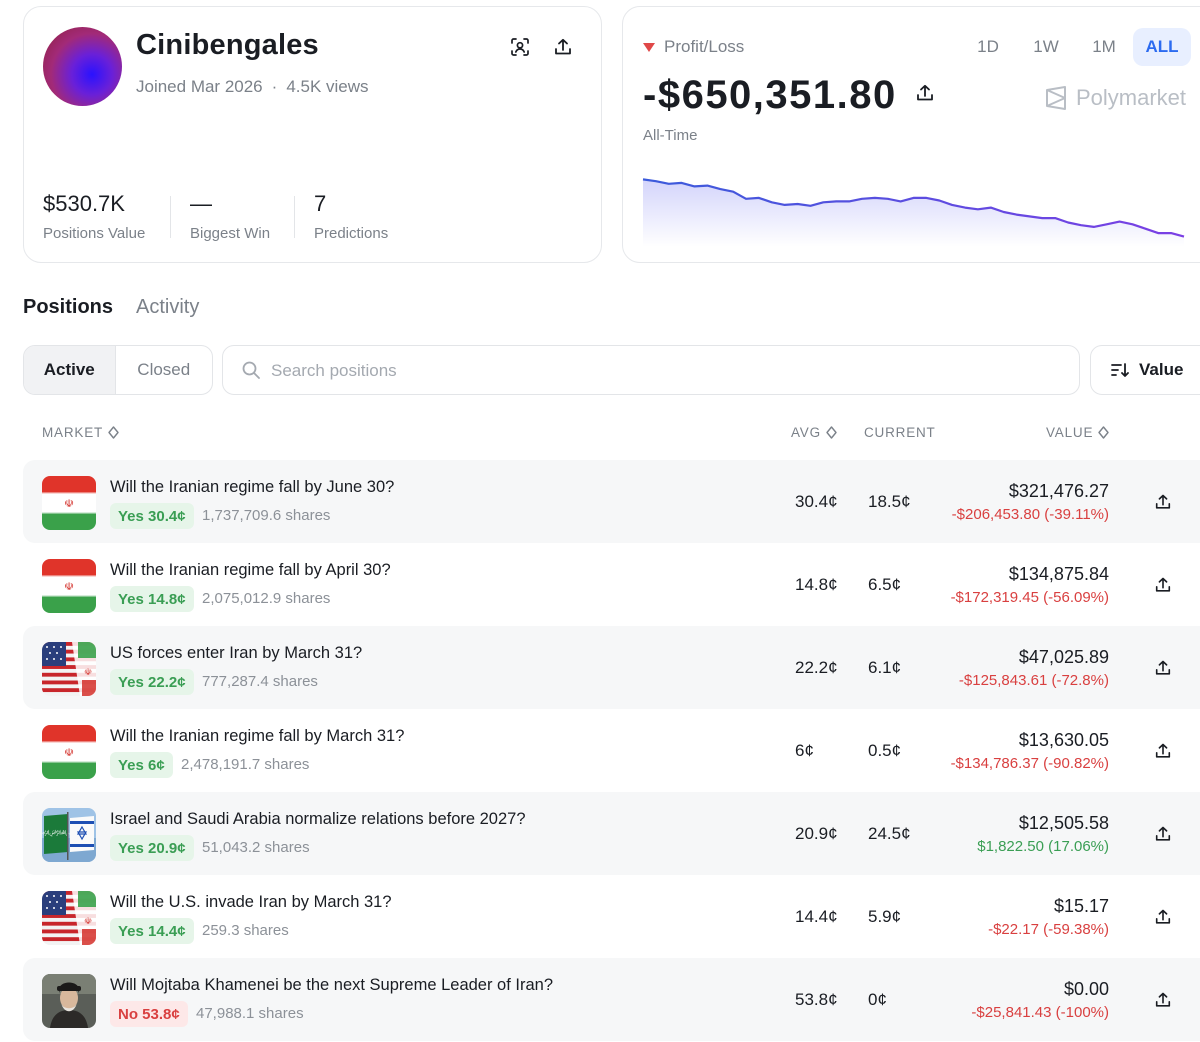 This screenshot has width=1200, height=1042. What do you see at coordinates (1081, 906) in the screenshot?
I see `position-value: $15.17` at bounding box center [1081, 906].